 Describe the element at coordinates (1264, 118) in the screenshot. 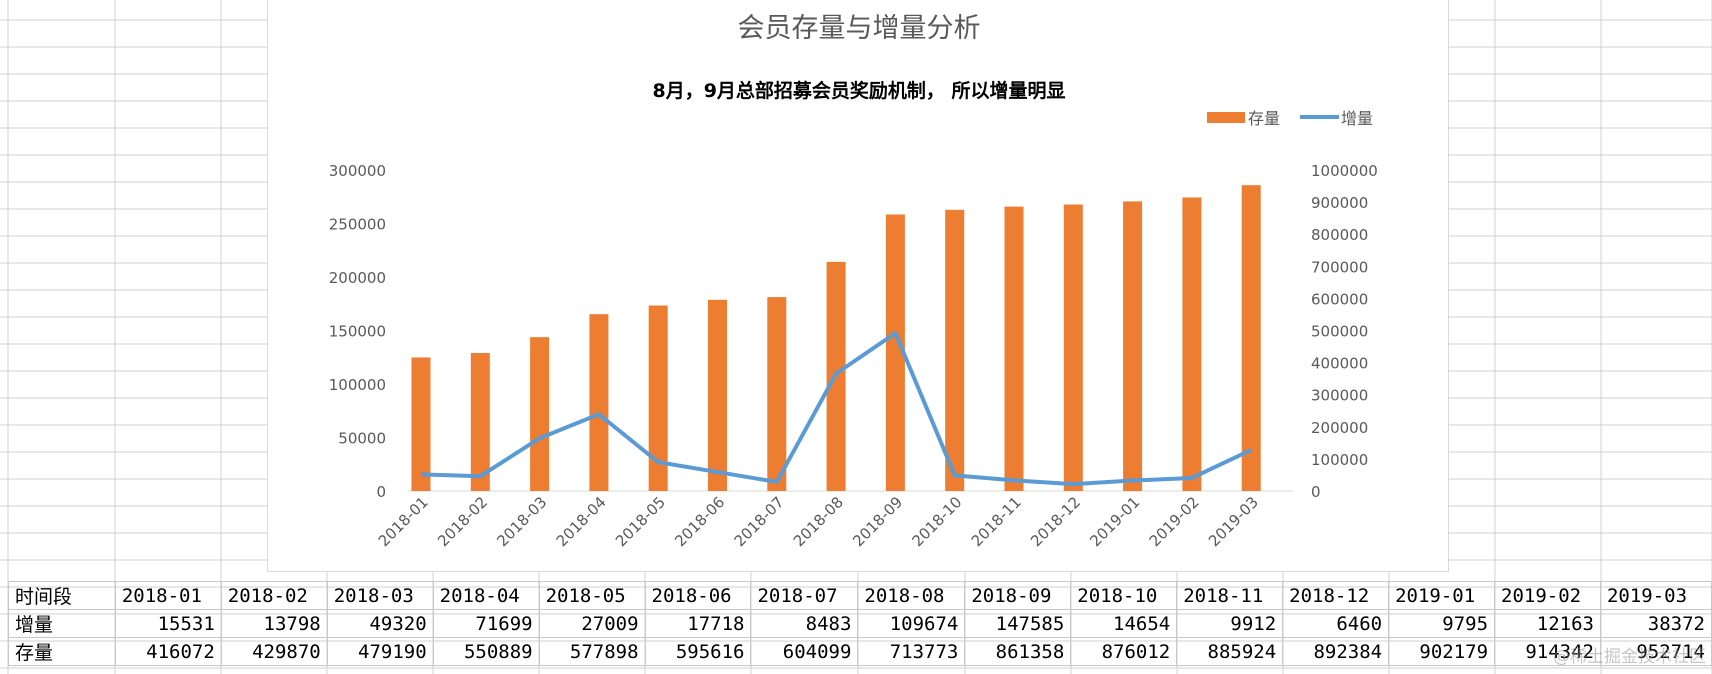

I see `legend-label-stock: 存量` at that location.